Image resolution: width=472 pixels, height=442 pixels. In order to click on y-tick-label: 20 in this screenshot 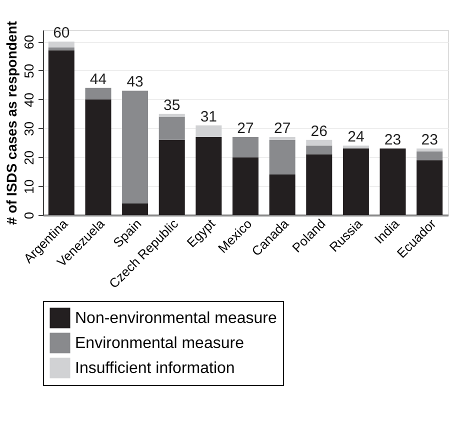, I will do `click(29, 157)`.